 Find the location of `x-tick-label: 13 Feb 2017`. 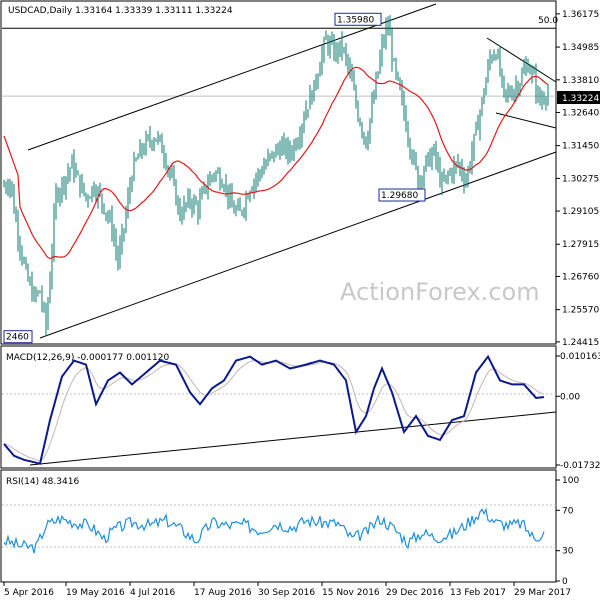

x-tick-label: 13 Feb 2017 is located at coordinates (478, 593).